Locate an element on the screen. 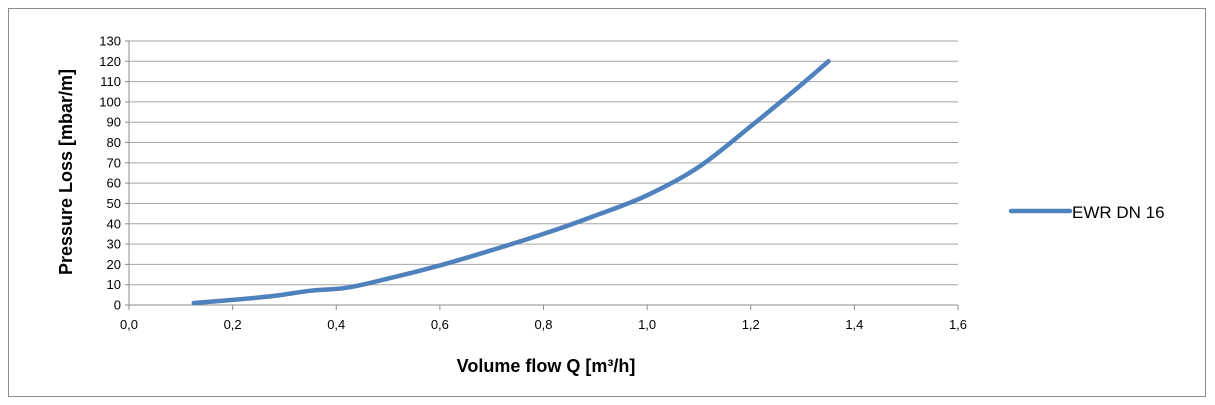  y-tick-label: 40 is located at coordinates (114, 223).